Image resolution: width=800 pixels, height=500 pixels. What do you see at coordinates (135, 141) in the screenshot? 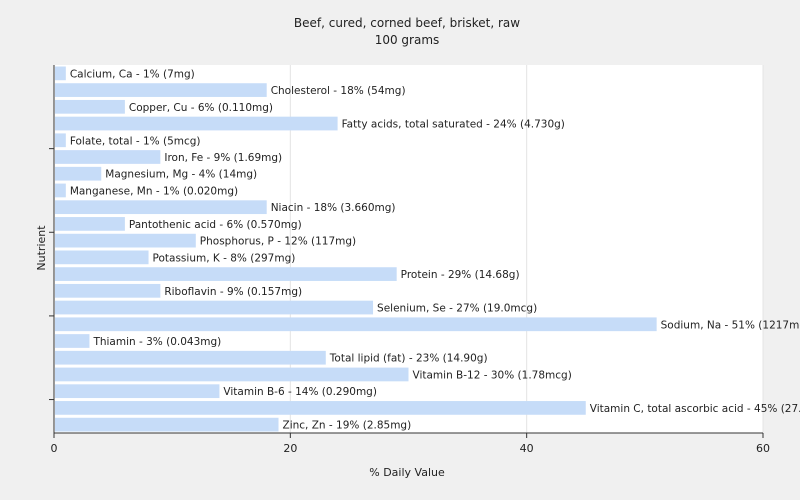
I see `bar-label: Folate, total - 1% (5mcg)` at bounding box center [135, 141].